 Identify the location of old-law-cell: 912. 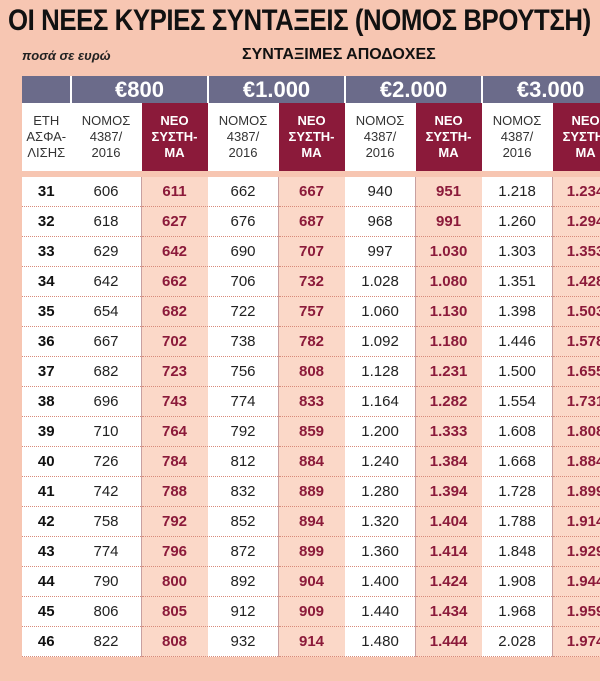
(243, 611).